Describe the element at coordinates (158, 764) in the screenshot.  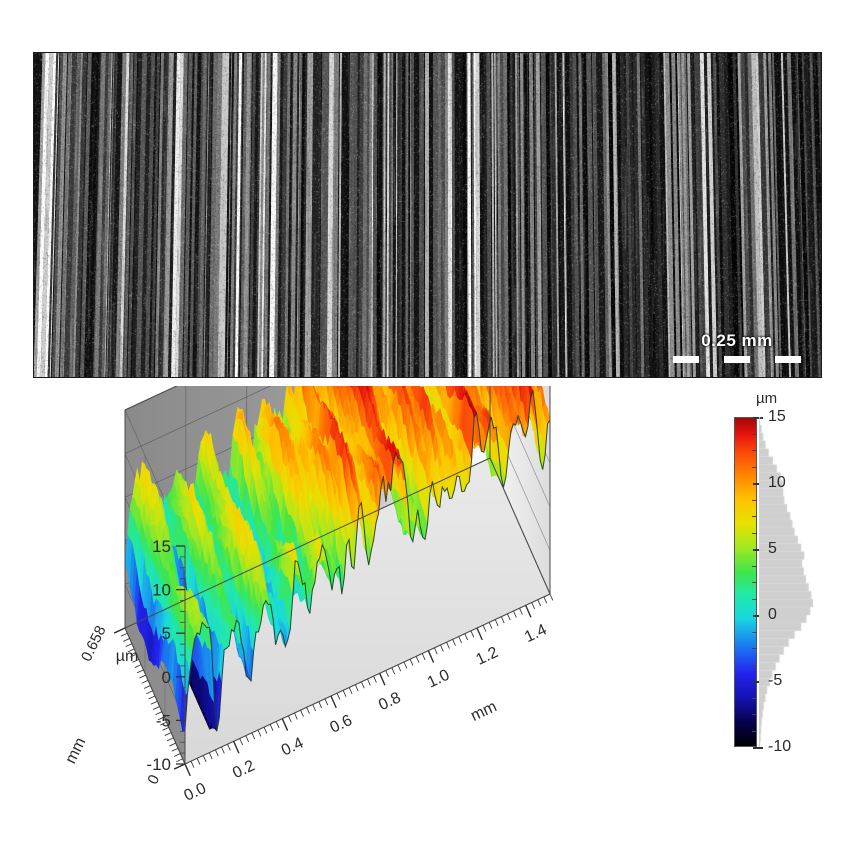
I see `z-tick-label: -10` at that location.